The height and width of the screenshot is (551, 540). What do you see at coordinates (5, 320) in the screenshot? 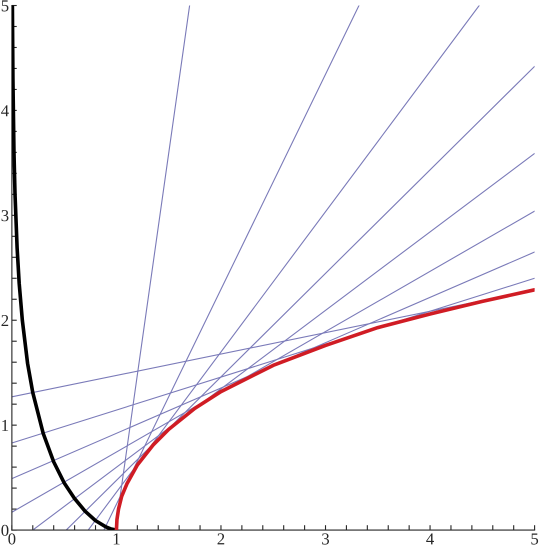
I see `y-tick-label: 2` at bounding box center [5, 320].